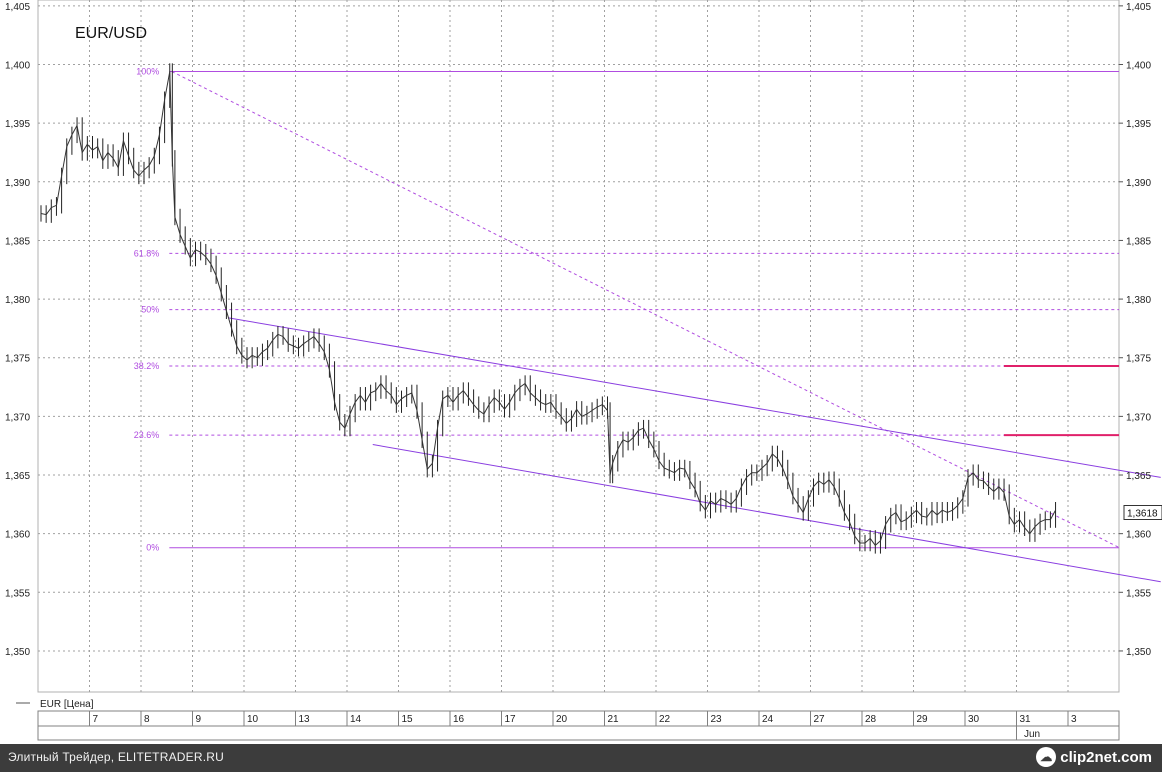 The height and width of the screenshot is (772, 1162). What do you see at coordinates (150, 310) in the screenshot?
I see `fib-level-label: 50%` at bounding box center [150, 310].